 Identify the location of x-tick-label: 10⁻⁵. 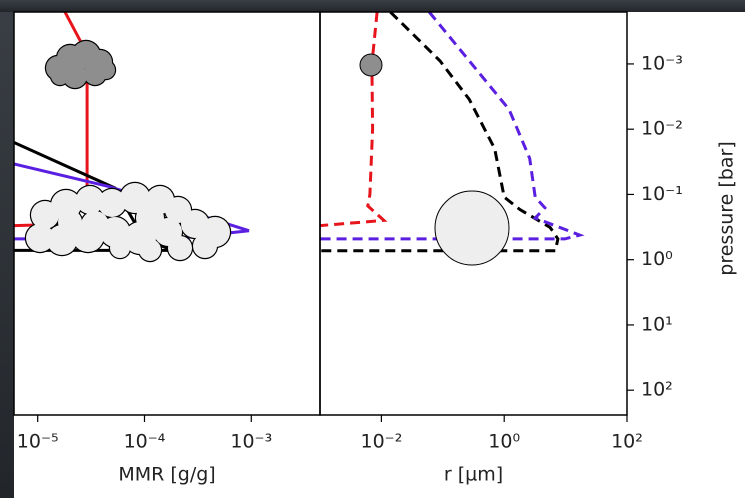
(38, 442).